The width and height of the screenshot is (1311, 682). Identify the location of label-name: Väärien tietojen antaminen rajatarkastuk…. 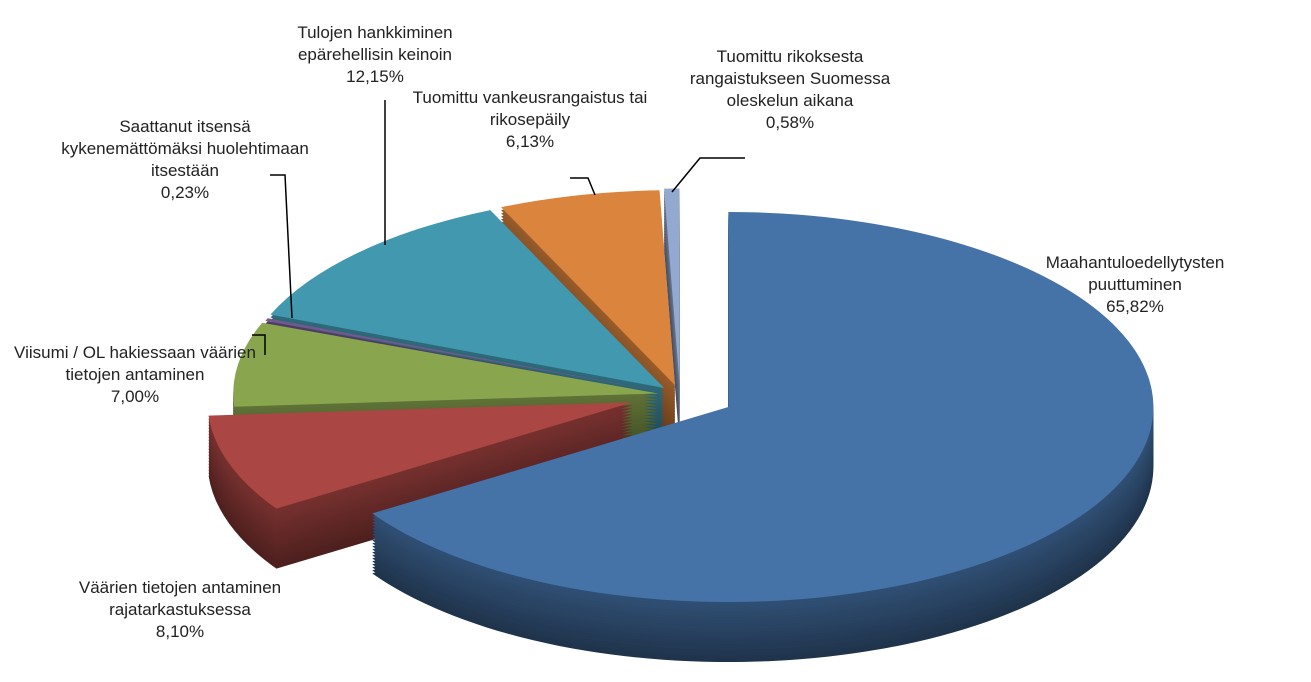
(180, 598).